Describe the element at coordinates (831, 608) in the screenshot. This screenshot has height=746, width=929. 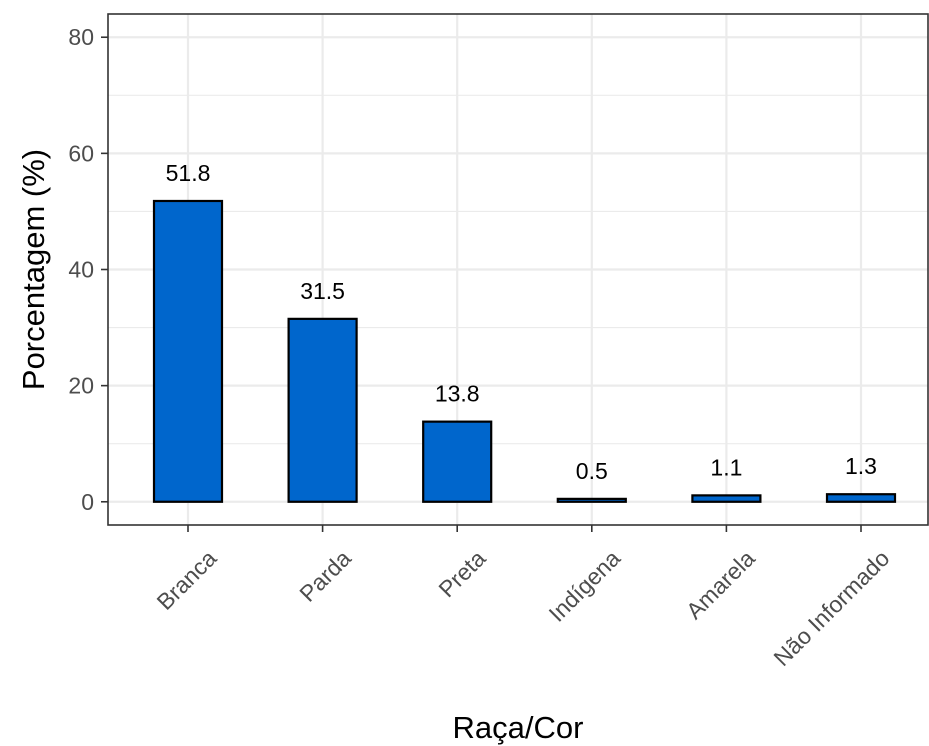
I see `x-tick-label: Não Informado` at that location.